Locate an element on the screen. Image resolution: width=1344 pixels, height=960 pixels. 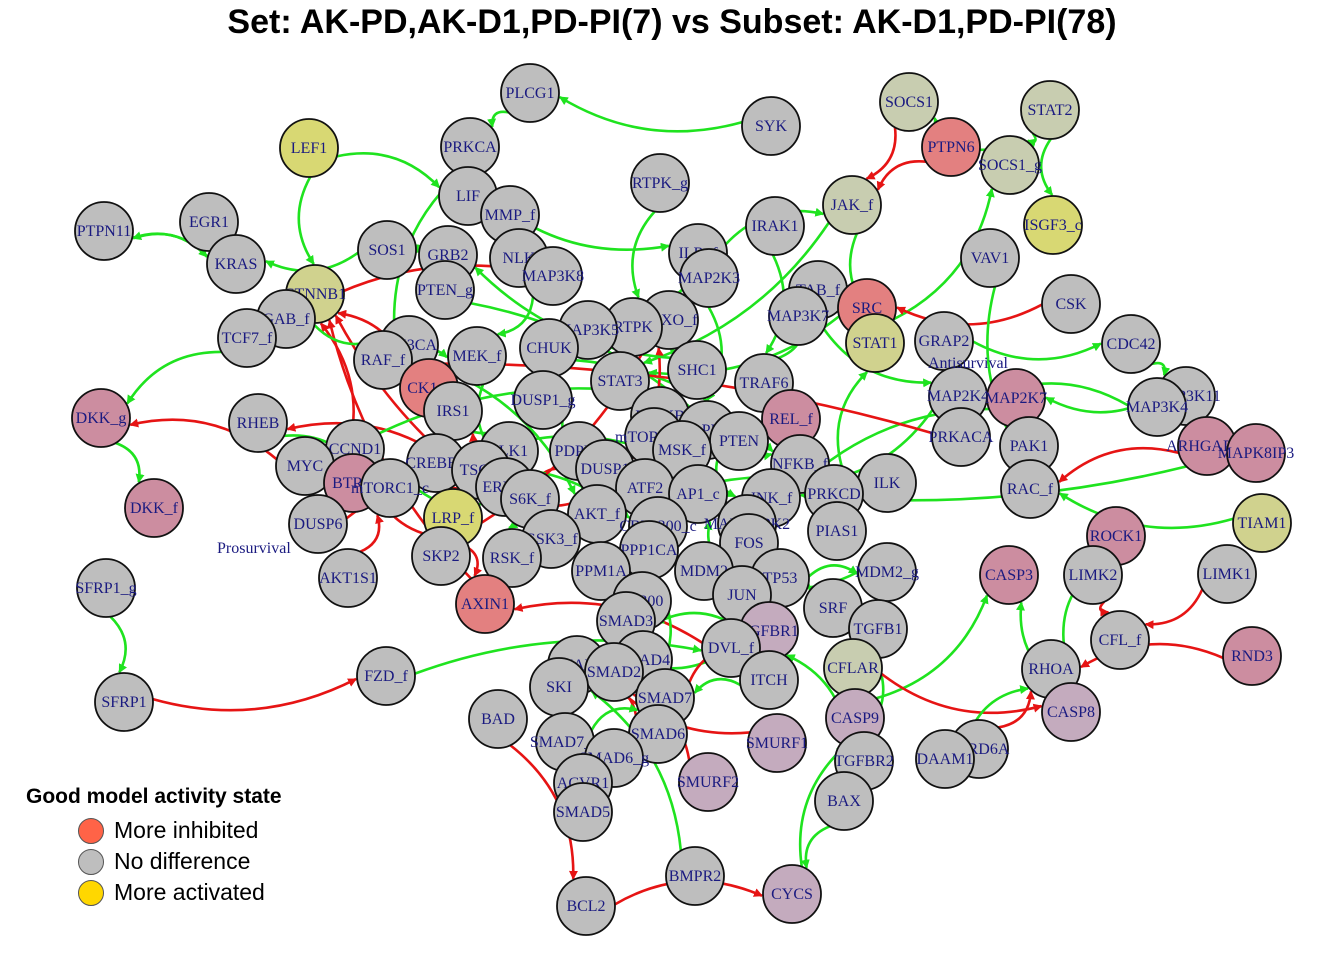
node-label-bmpr2: BMPR2 is located at coordinates (695, 876).